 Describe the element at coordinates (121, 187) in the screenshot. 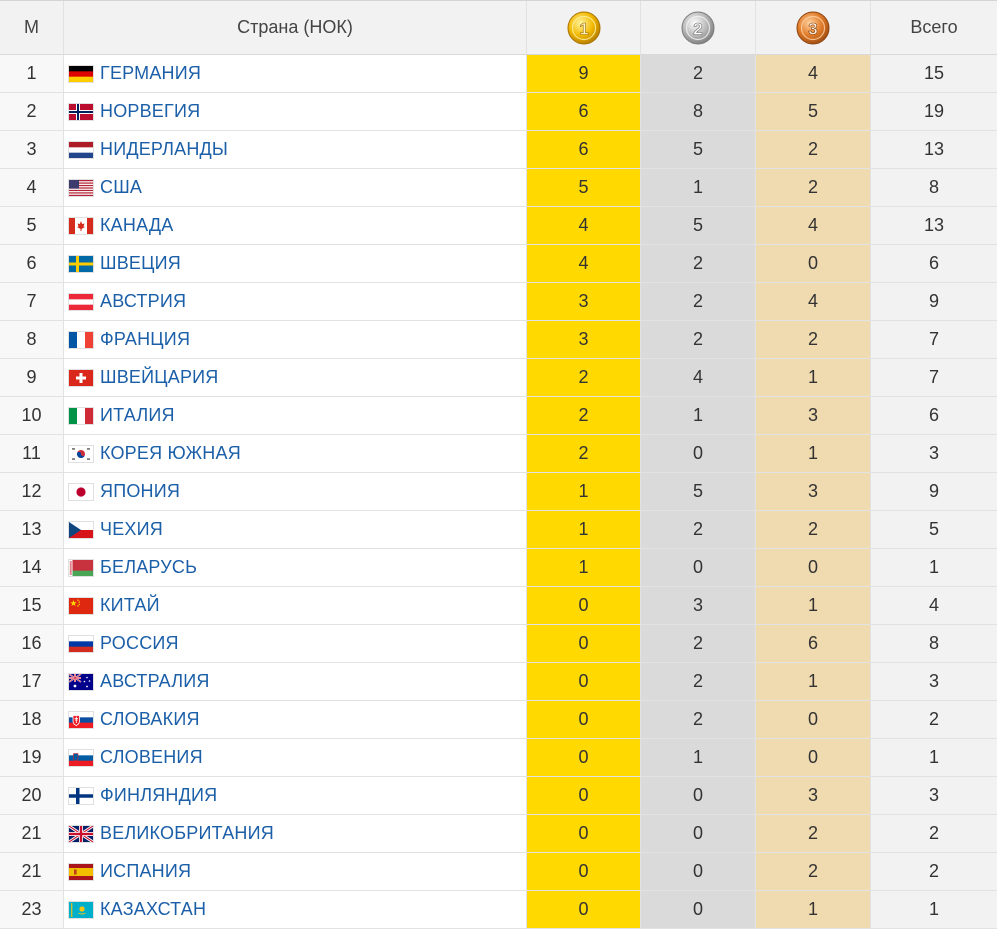

I see `country-link: США` at that location.